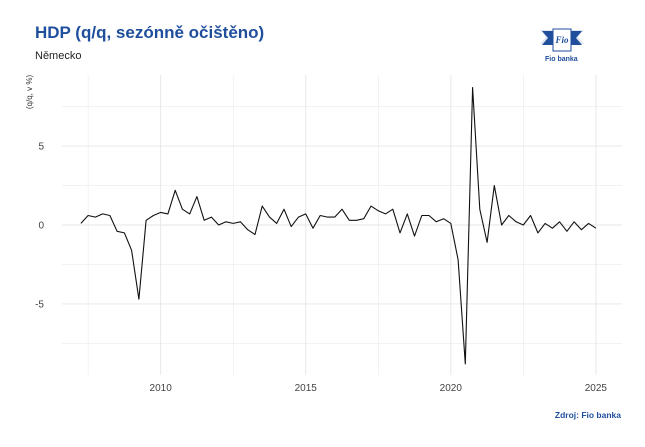 The width and height of the screenshot is (645, 447). I want to click on y-axis-label: (q/q, v %), so click(29, 92).